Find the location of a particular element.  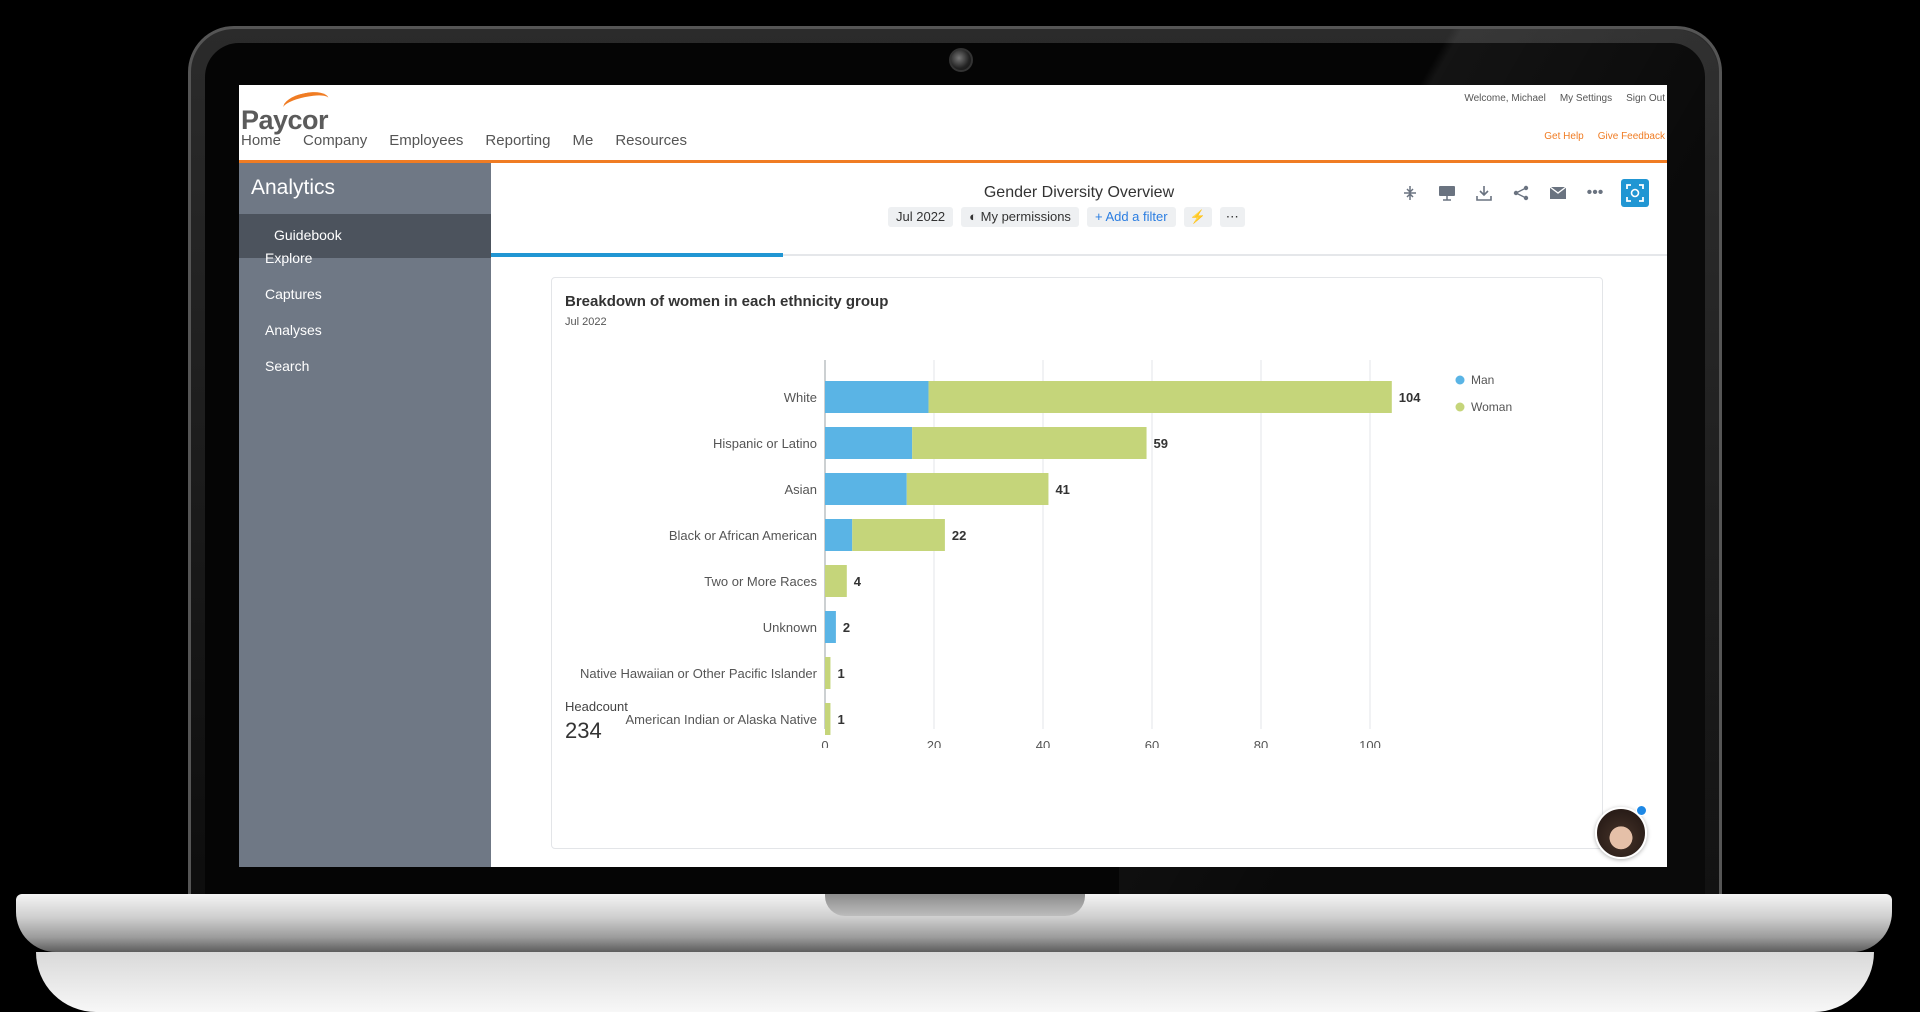

x-tick-label: 60 is located at coordinates (1152, 743).